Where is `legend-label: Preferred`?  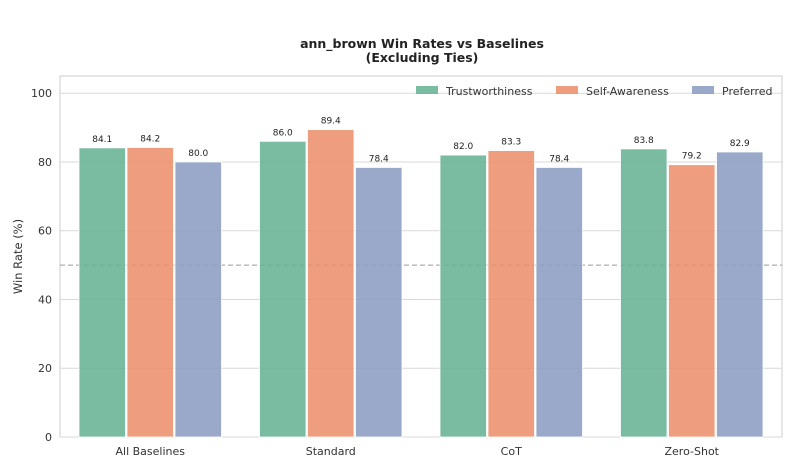
legend-label: Preferred is located at coordinates (747, 91).